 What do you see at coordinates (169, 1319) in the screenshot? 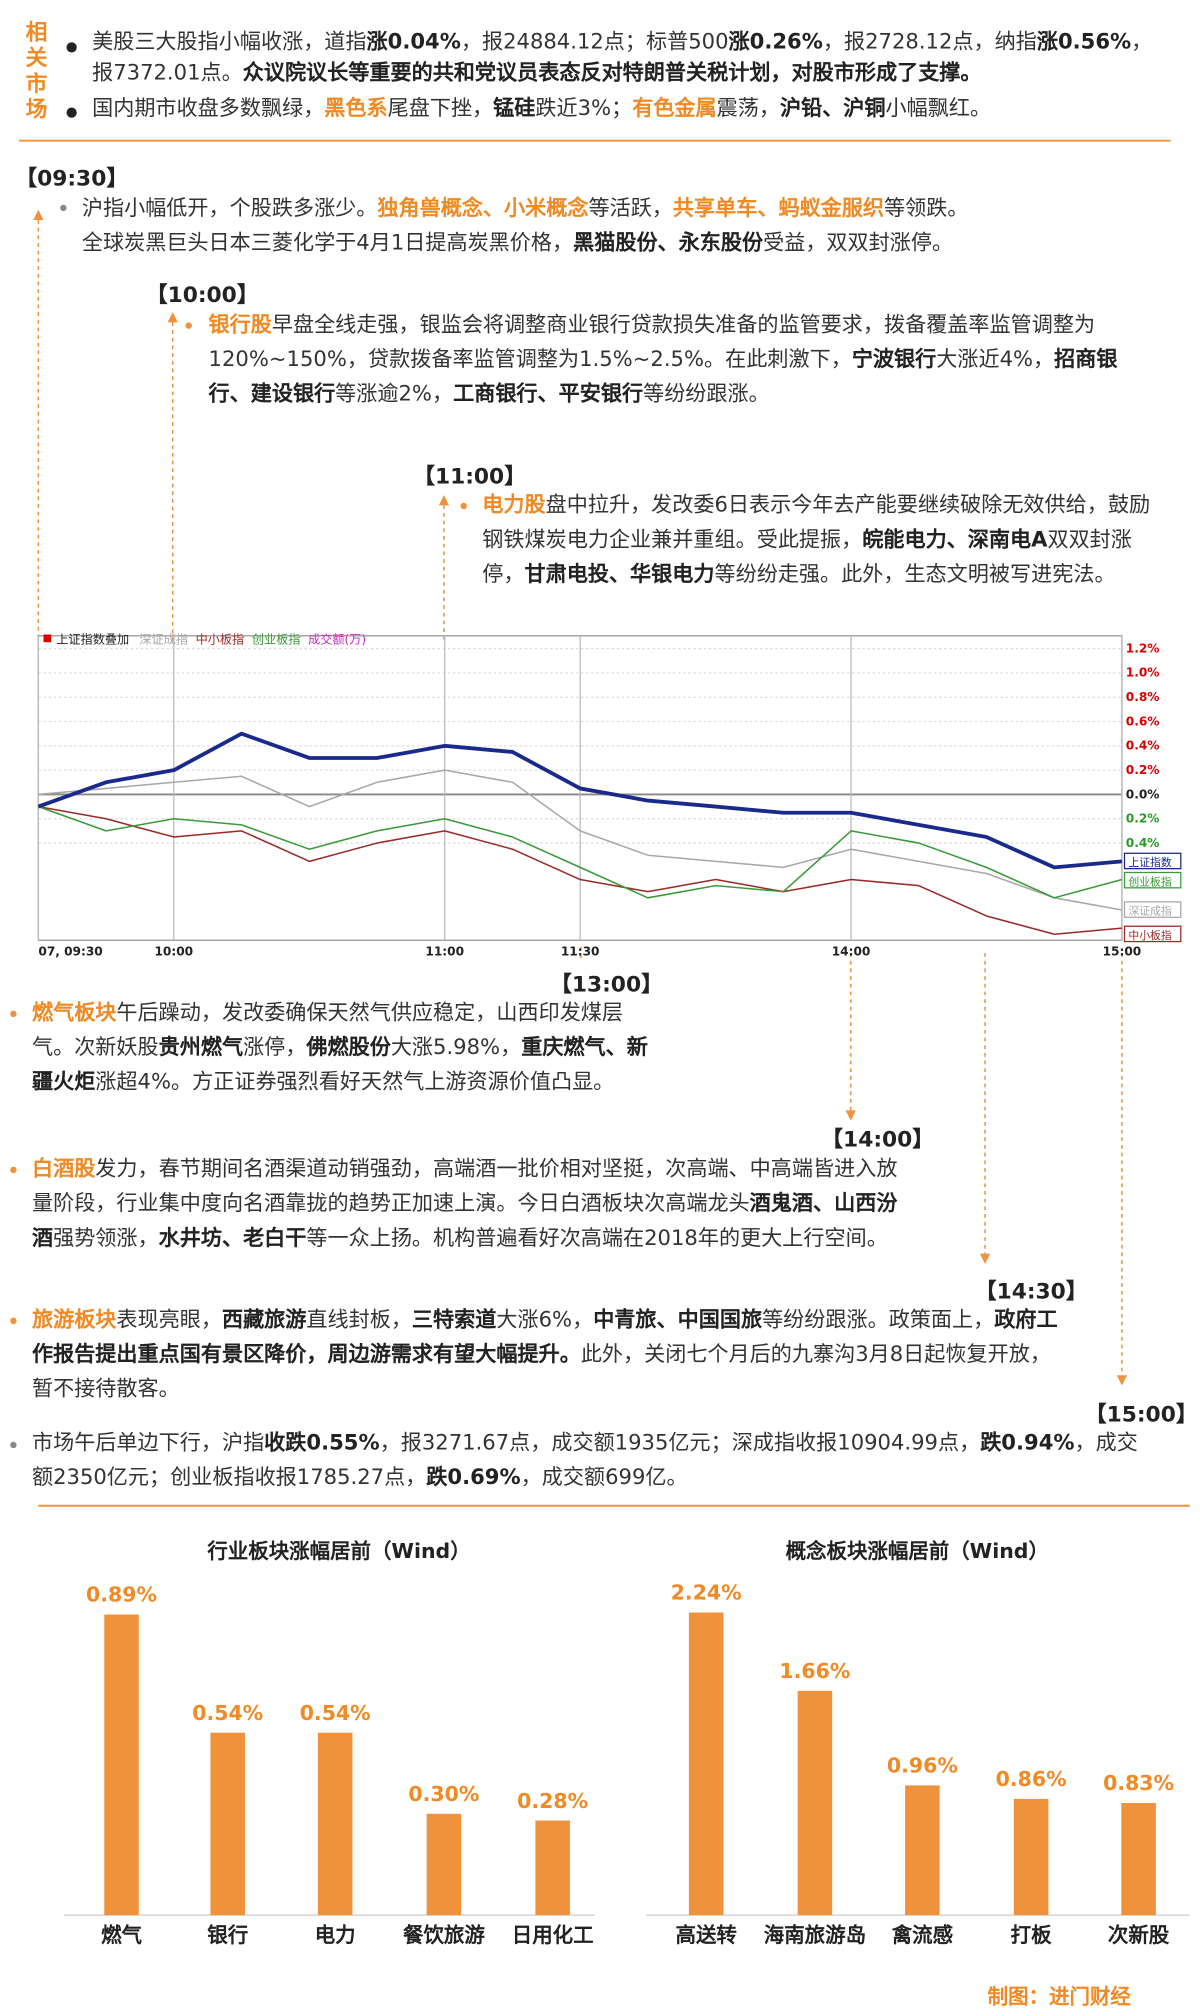
I see `text-run: 表现亮眼，` at bounding box center [169, 1319].